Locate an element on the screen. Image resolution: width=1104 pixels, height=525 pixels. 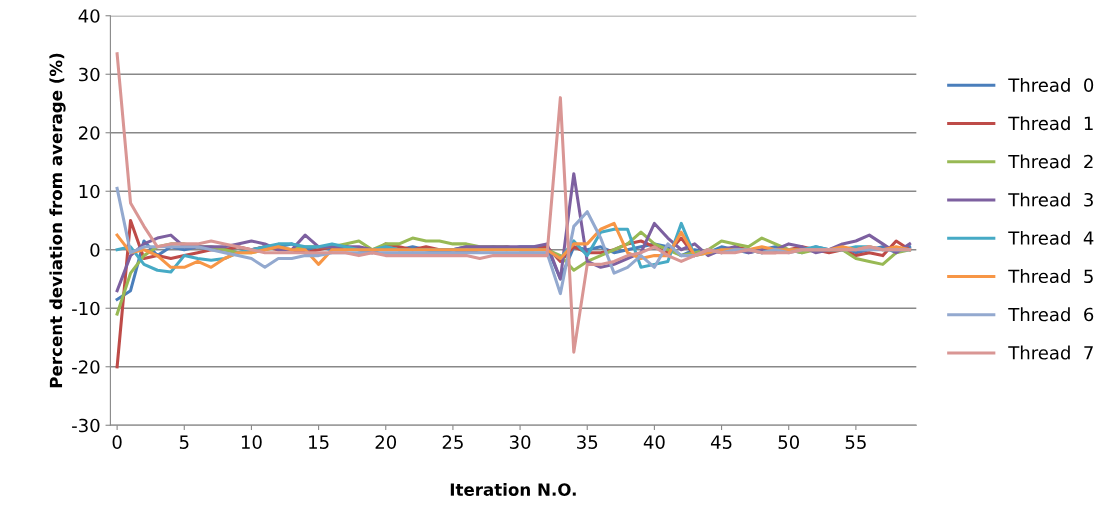
x-tick-label: 25 is located at coordinates (452, 442).